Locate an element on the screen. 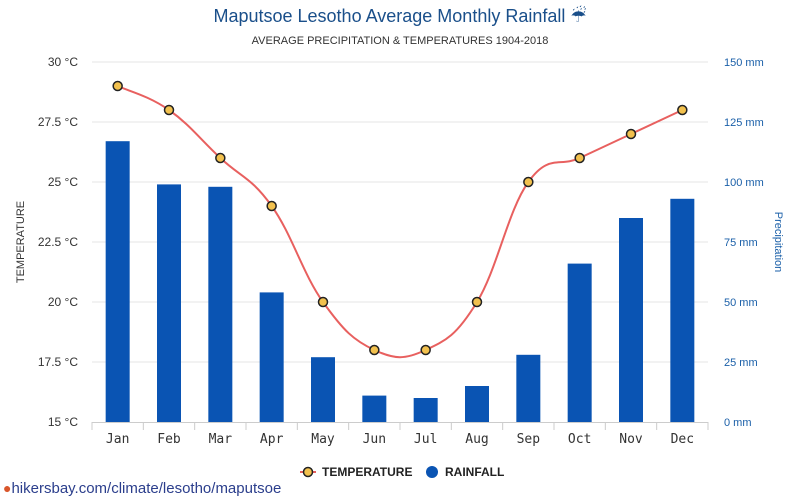 The width and height of the screenshot is (800, 500). y-tick-right: 100 mm is located at coordinates (744, 183).